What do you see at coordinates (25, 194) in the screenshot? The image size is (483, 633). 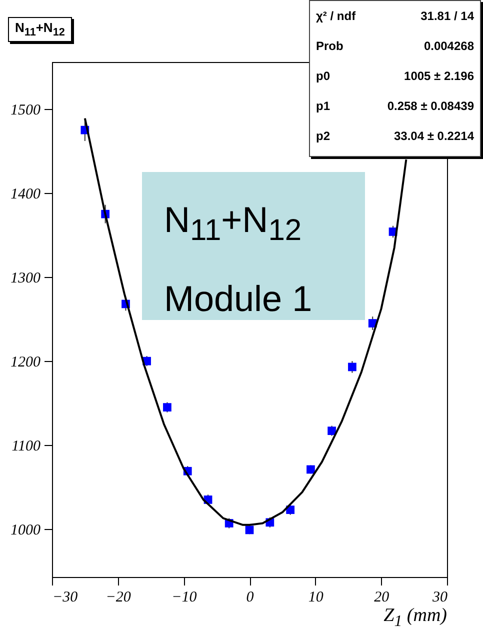 I see `y-tick-label: 1400` at bounding box center [25, 194].